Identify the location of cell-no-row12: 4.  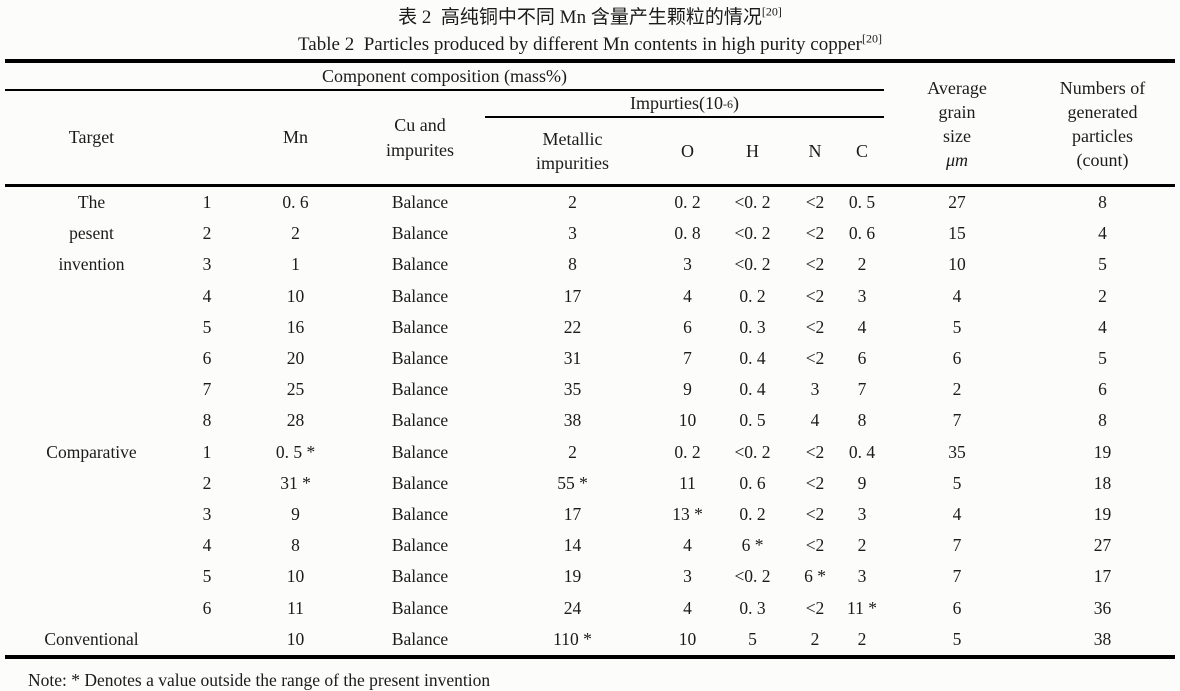
(207, 545).